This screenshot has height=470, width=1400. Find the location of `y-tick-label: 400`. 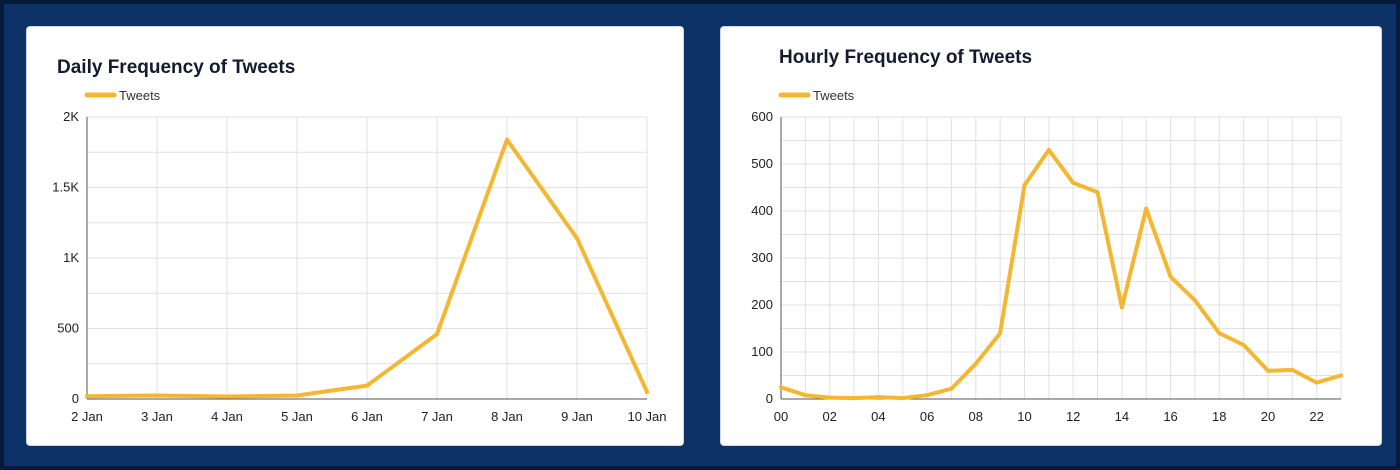

y-tick-label: 400 is located at coordinates (762, 210).